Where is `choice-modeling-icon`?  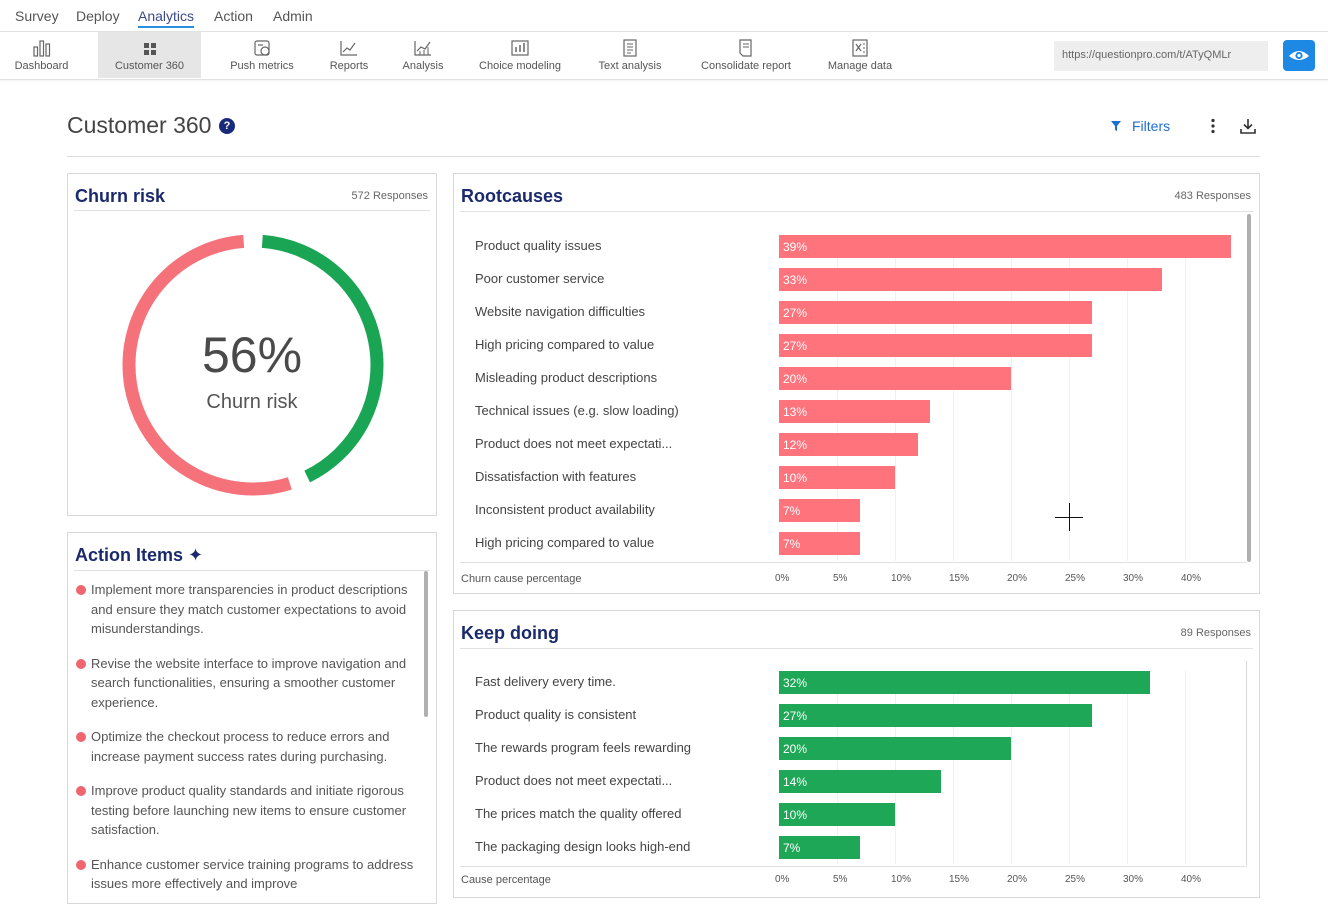
choice-modeling-icon is located at coordinates (520, 48).